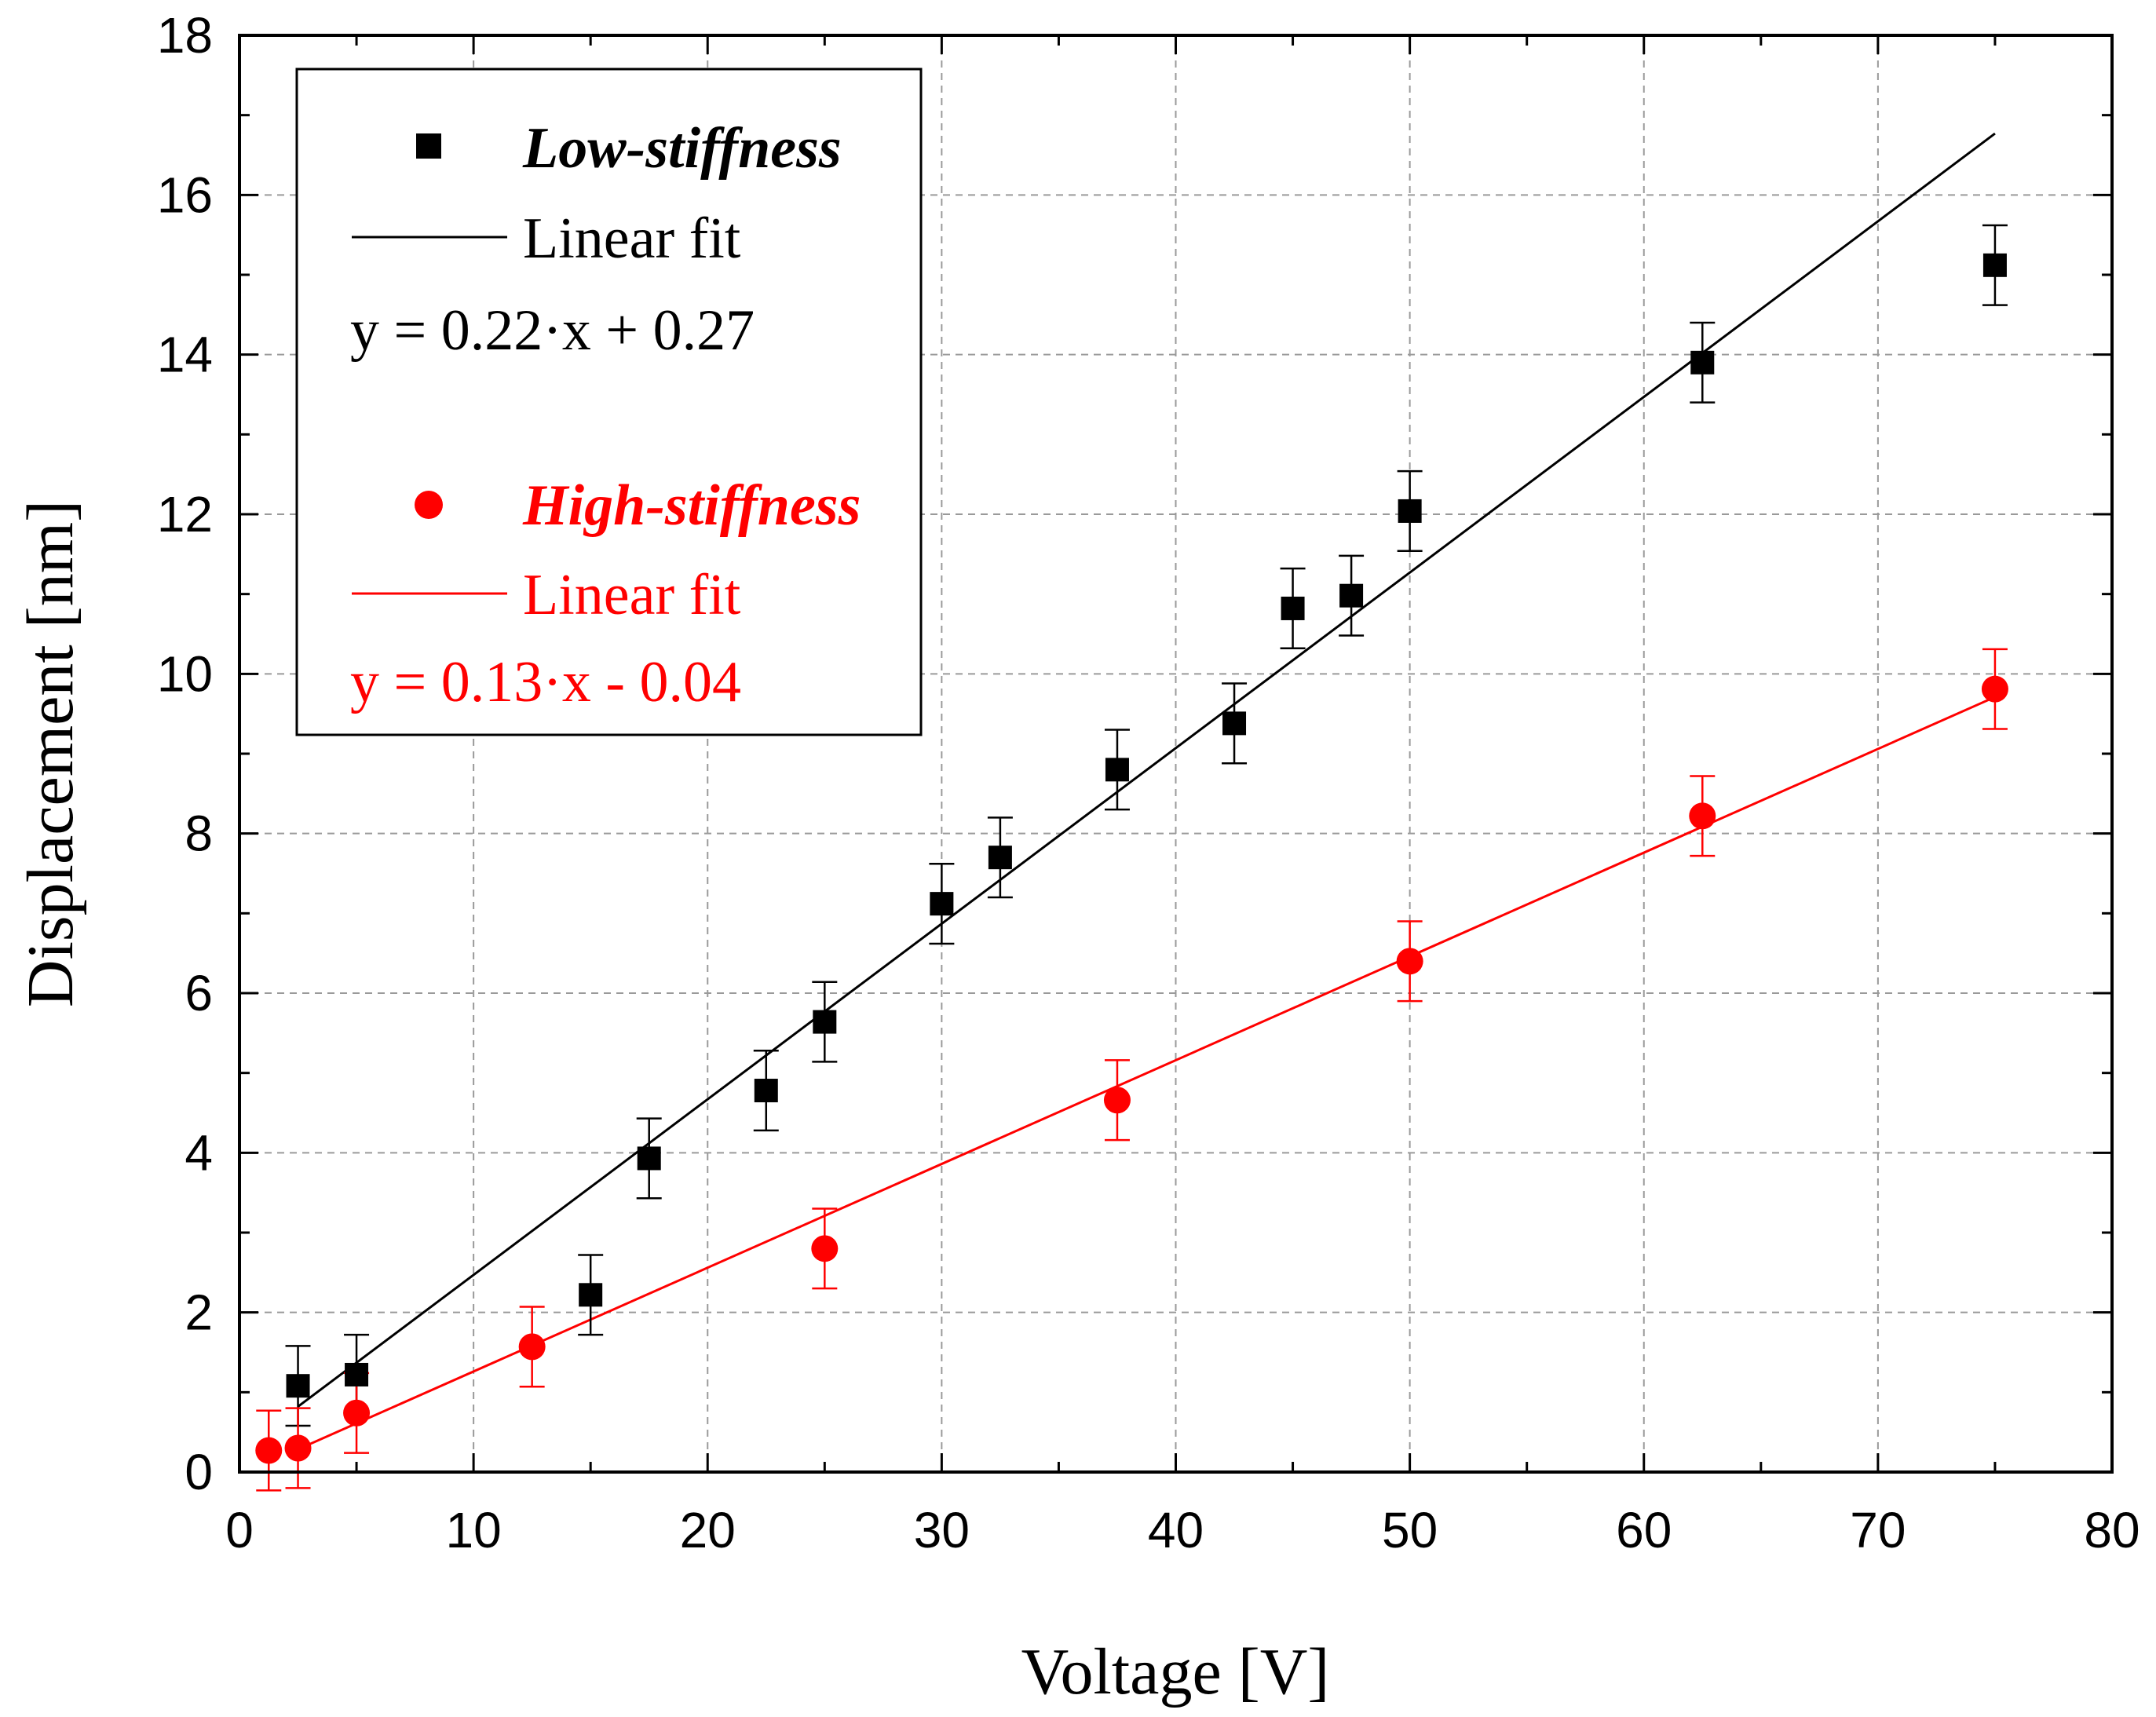  What do you see at coordinates (51, 754) in the screenshot?
I see `y-axis-title: Displacement [nm]` at bounding box center [51, 754].